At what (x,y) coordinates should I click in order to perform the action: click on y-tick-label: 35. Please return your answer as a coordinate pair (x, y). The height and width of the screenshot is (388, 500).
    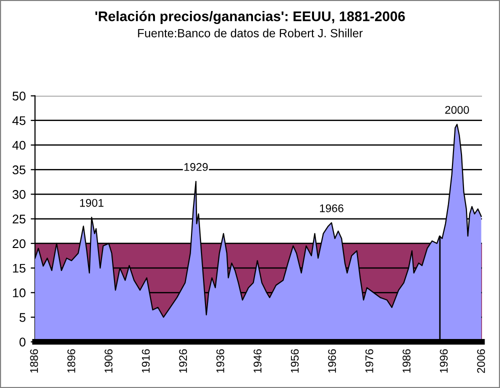
    Looking at the image, I should click on (19, 169).